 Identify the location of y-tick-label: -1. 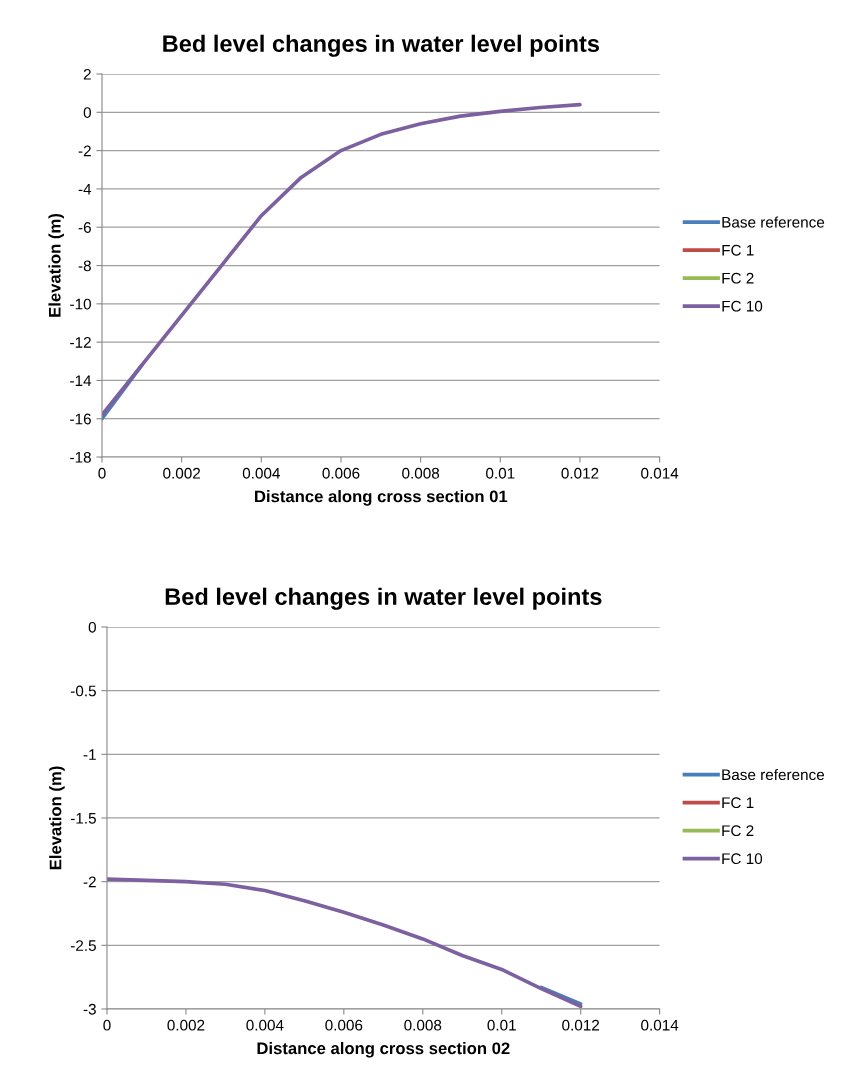
(89, 754).